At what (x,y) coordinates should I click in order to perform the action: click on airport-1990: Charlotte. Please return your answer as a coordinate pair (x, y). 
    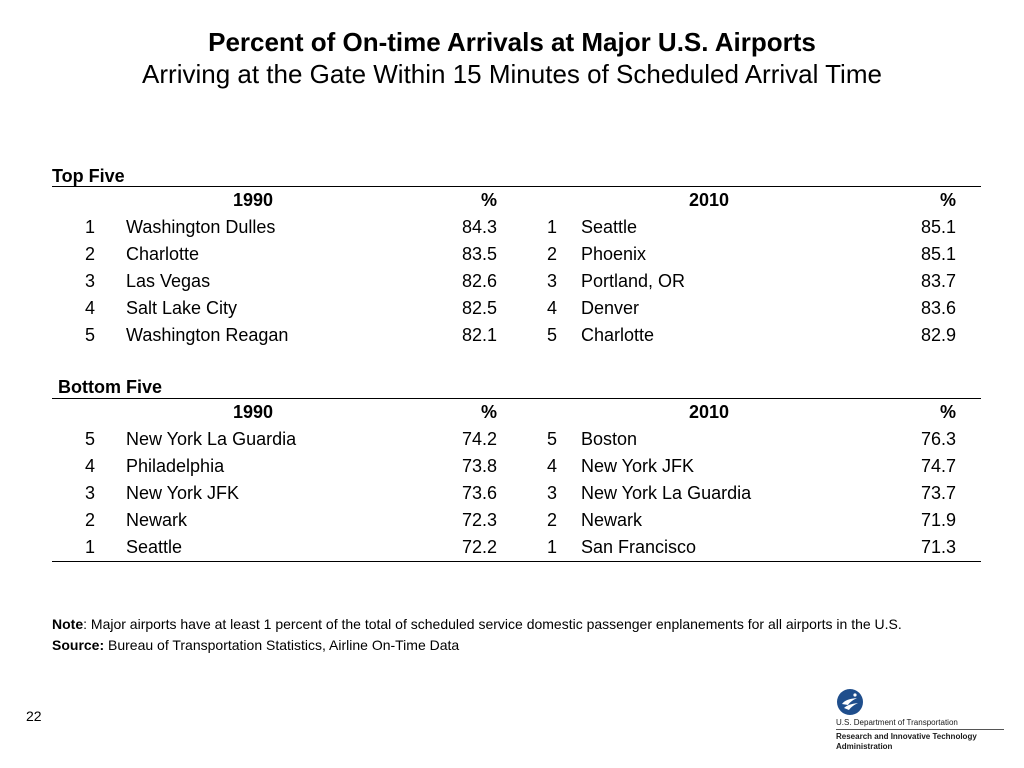
    Looking at the image, I should click on (163, 254).